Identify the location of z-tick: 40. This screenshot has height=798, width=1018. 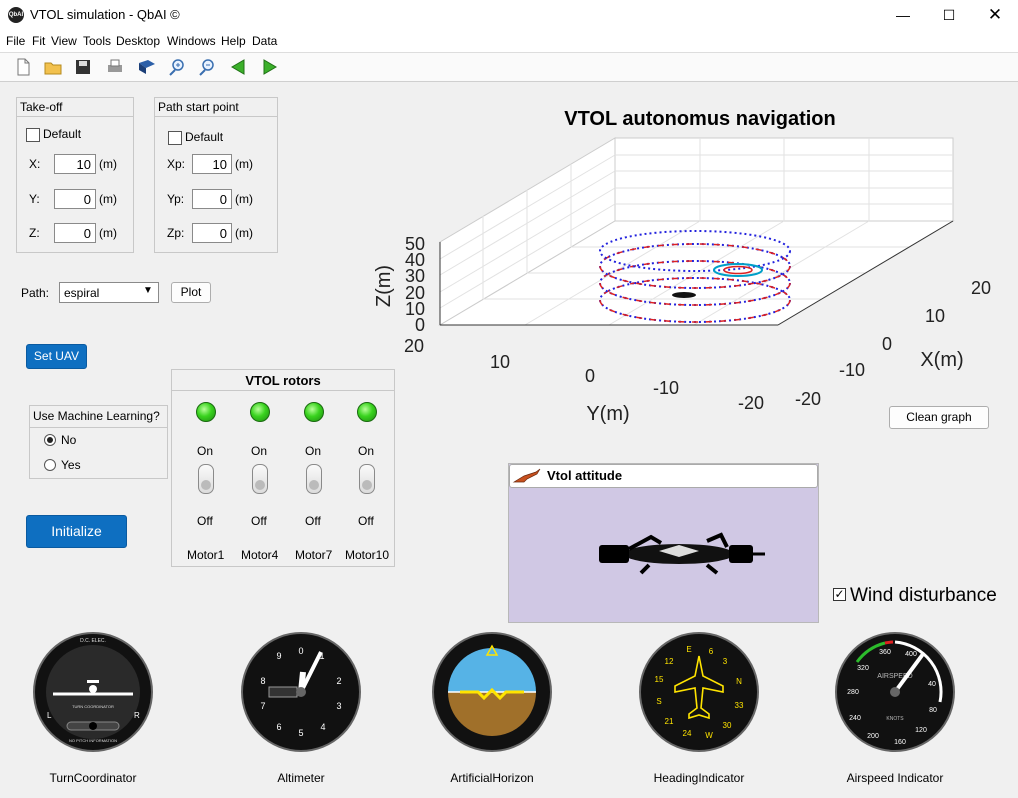
(415, 260).